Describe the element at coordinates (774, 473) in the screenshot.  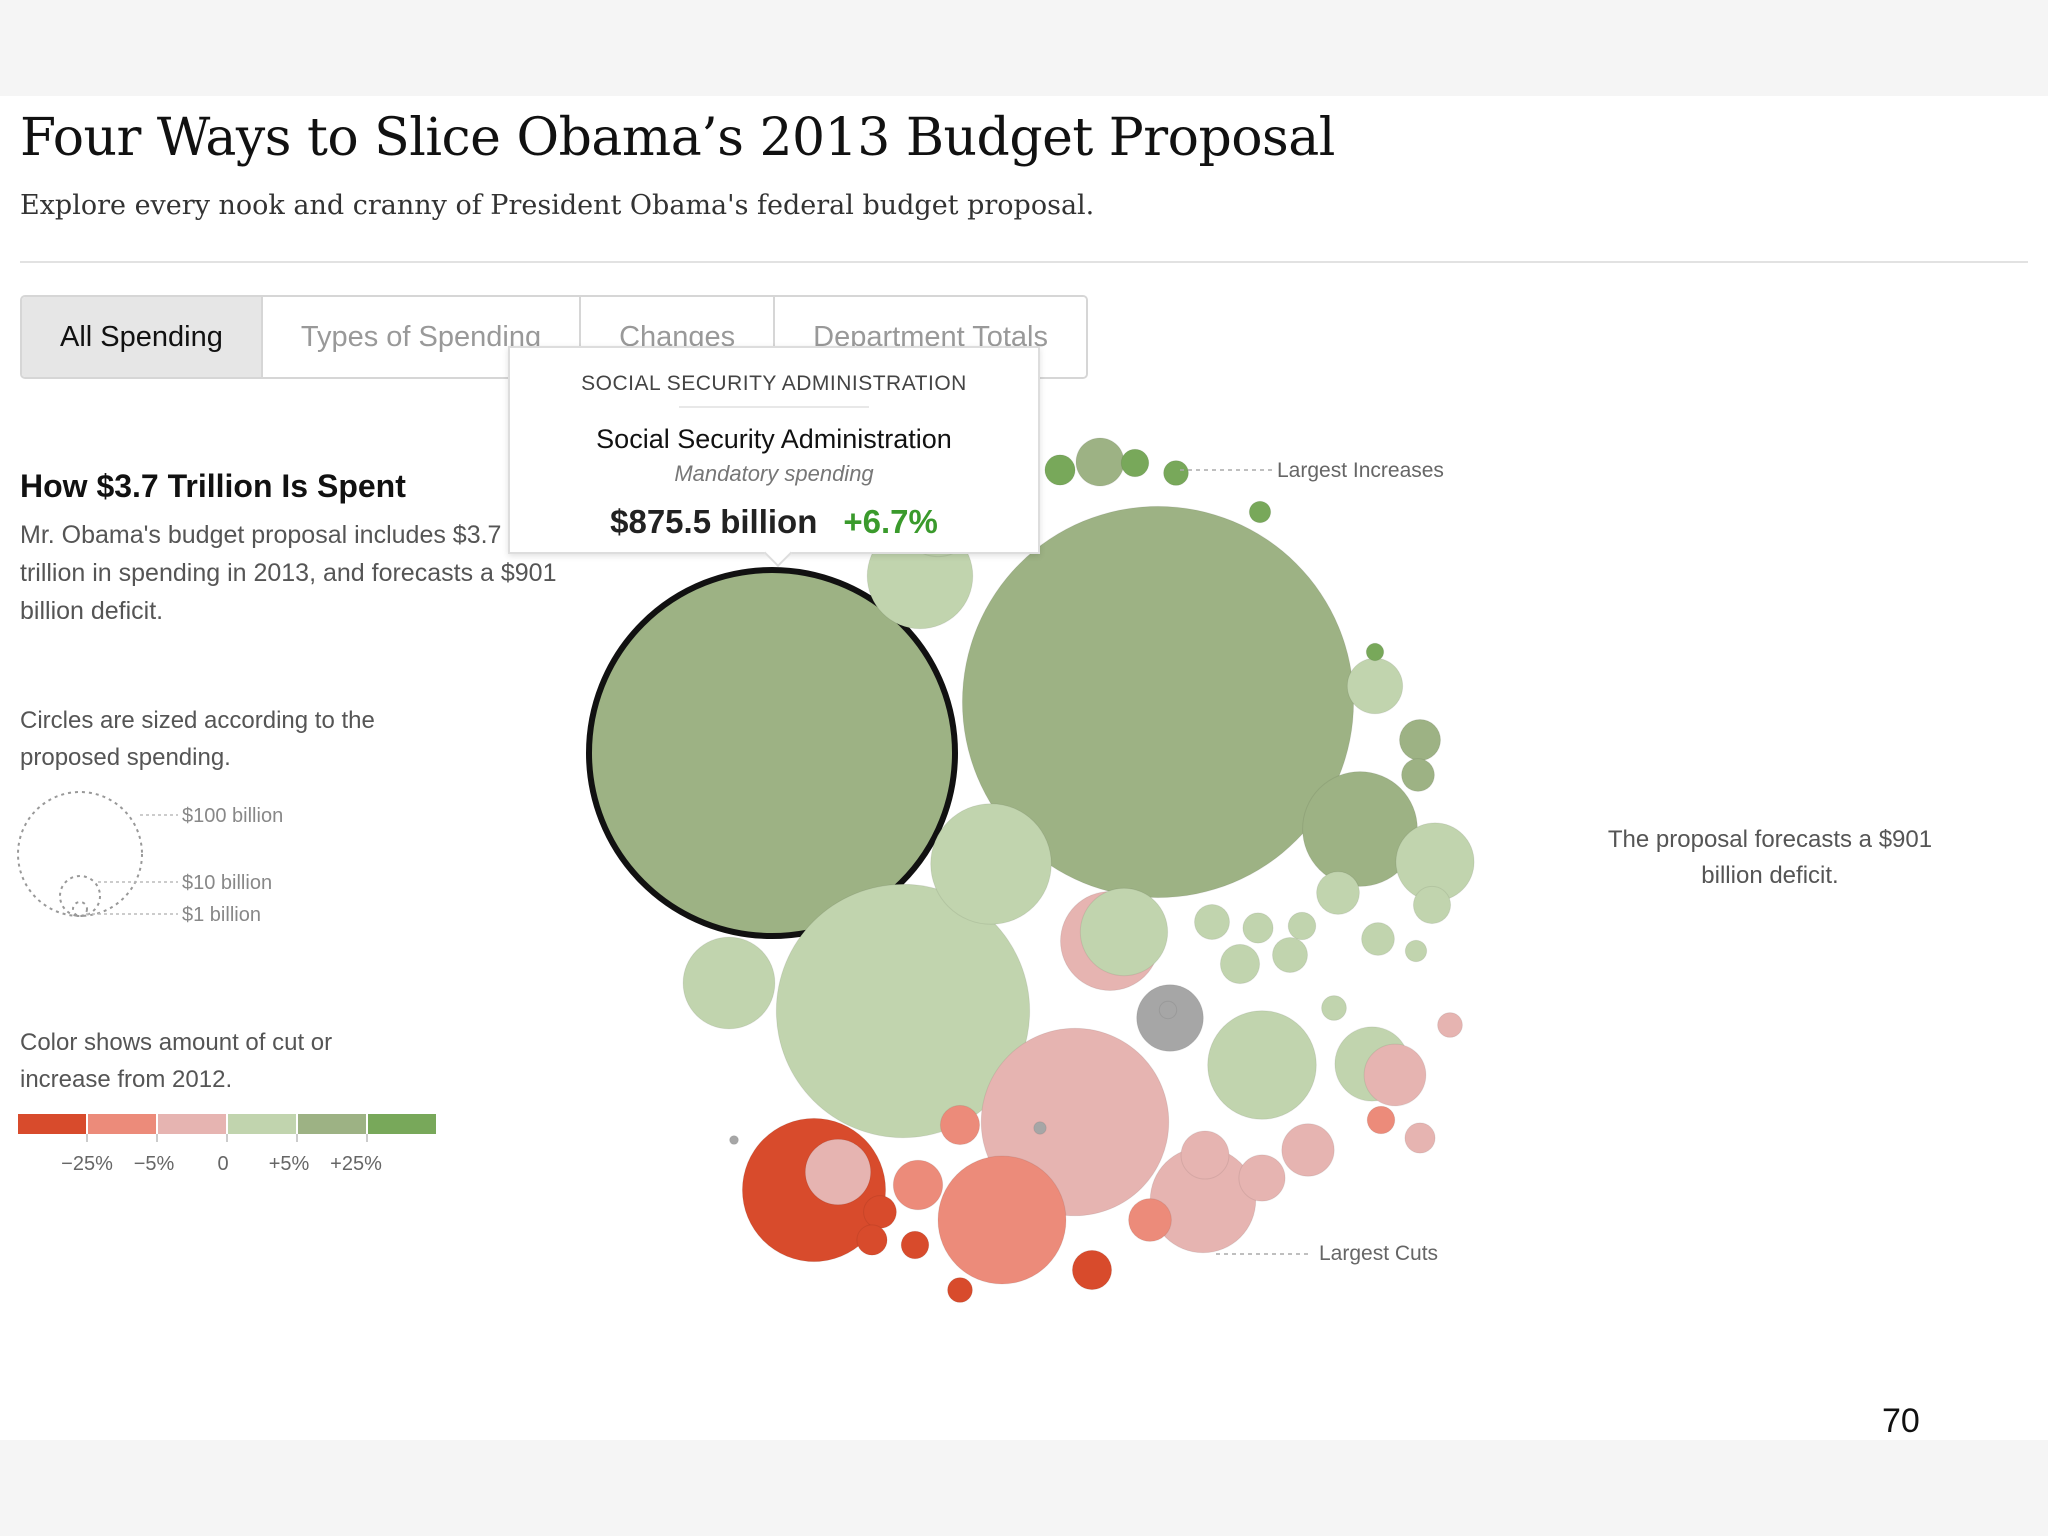
I see `tooltip-spending-type: Mandatory spending` at that location.